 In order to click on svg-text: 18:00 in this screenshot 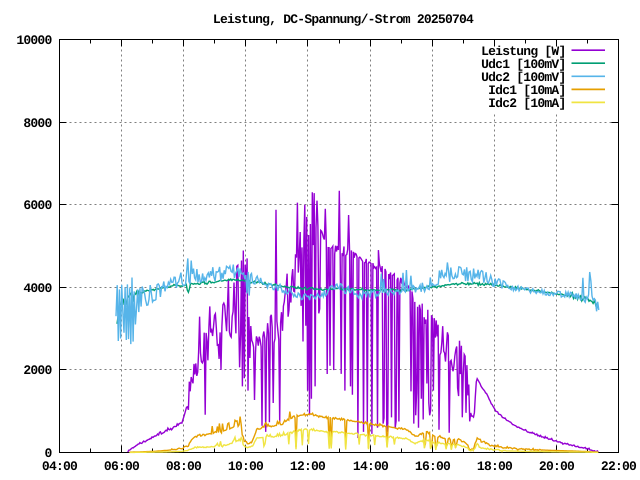, I will do `click(495, 466)`.